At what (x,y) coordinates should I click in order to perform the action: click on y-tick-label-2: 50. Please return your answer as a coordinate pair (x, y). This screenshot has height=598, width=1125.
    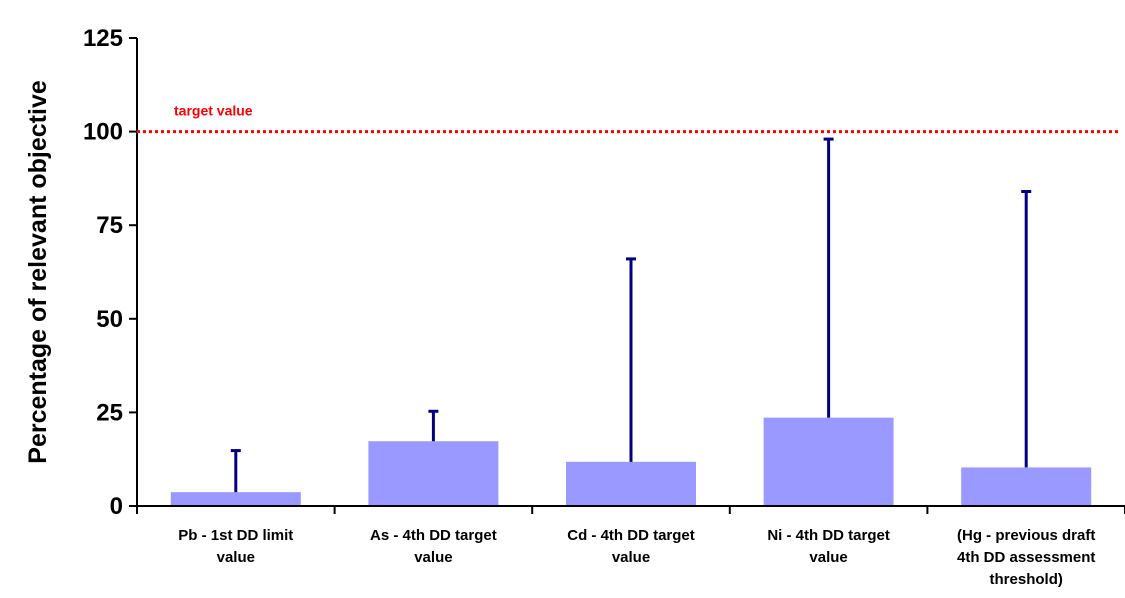
    Looking at the image, I should click on (109, 319).